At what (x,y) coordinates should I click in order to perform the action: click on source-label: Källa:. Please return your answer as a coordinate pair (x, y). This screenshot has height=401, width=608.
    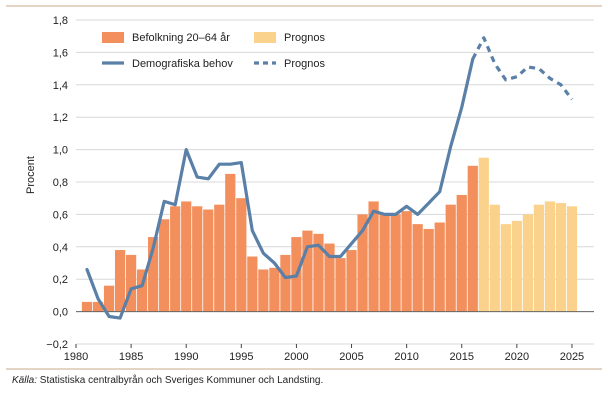
    Looking at the image, I should click on (25, 380).